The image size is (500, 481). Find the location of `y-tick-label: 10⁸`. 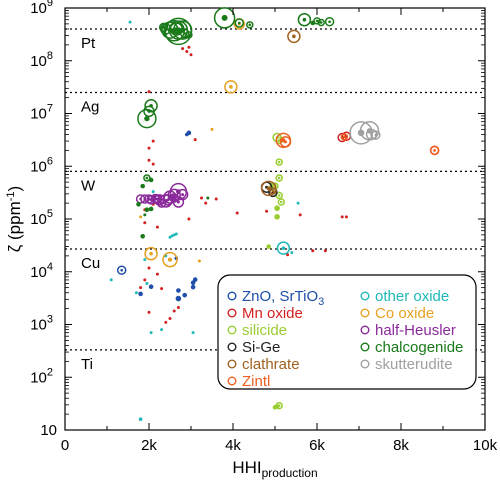

y-tick-label: 10⁸ is located at coordinates (41, 60).